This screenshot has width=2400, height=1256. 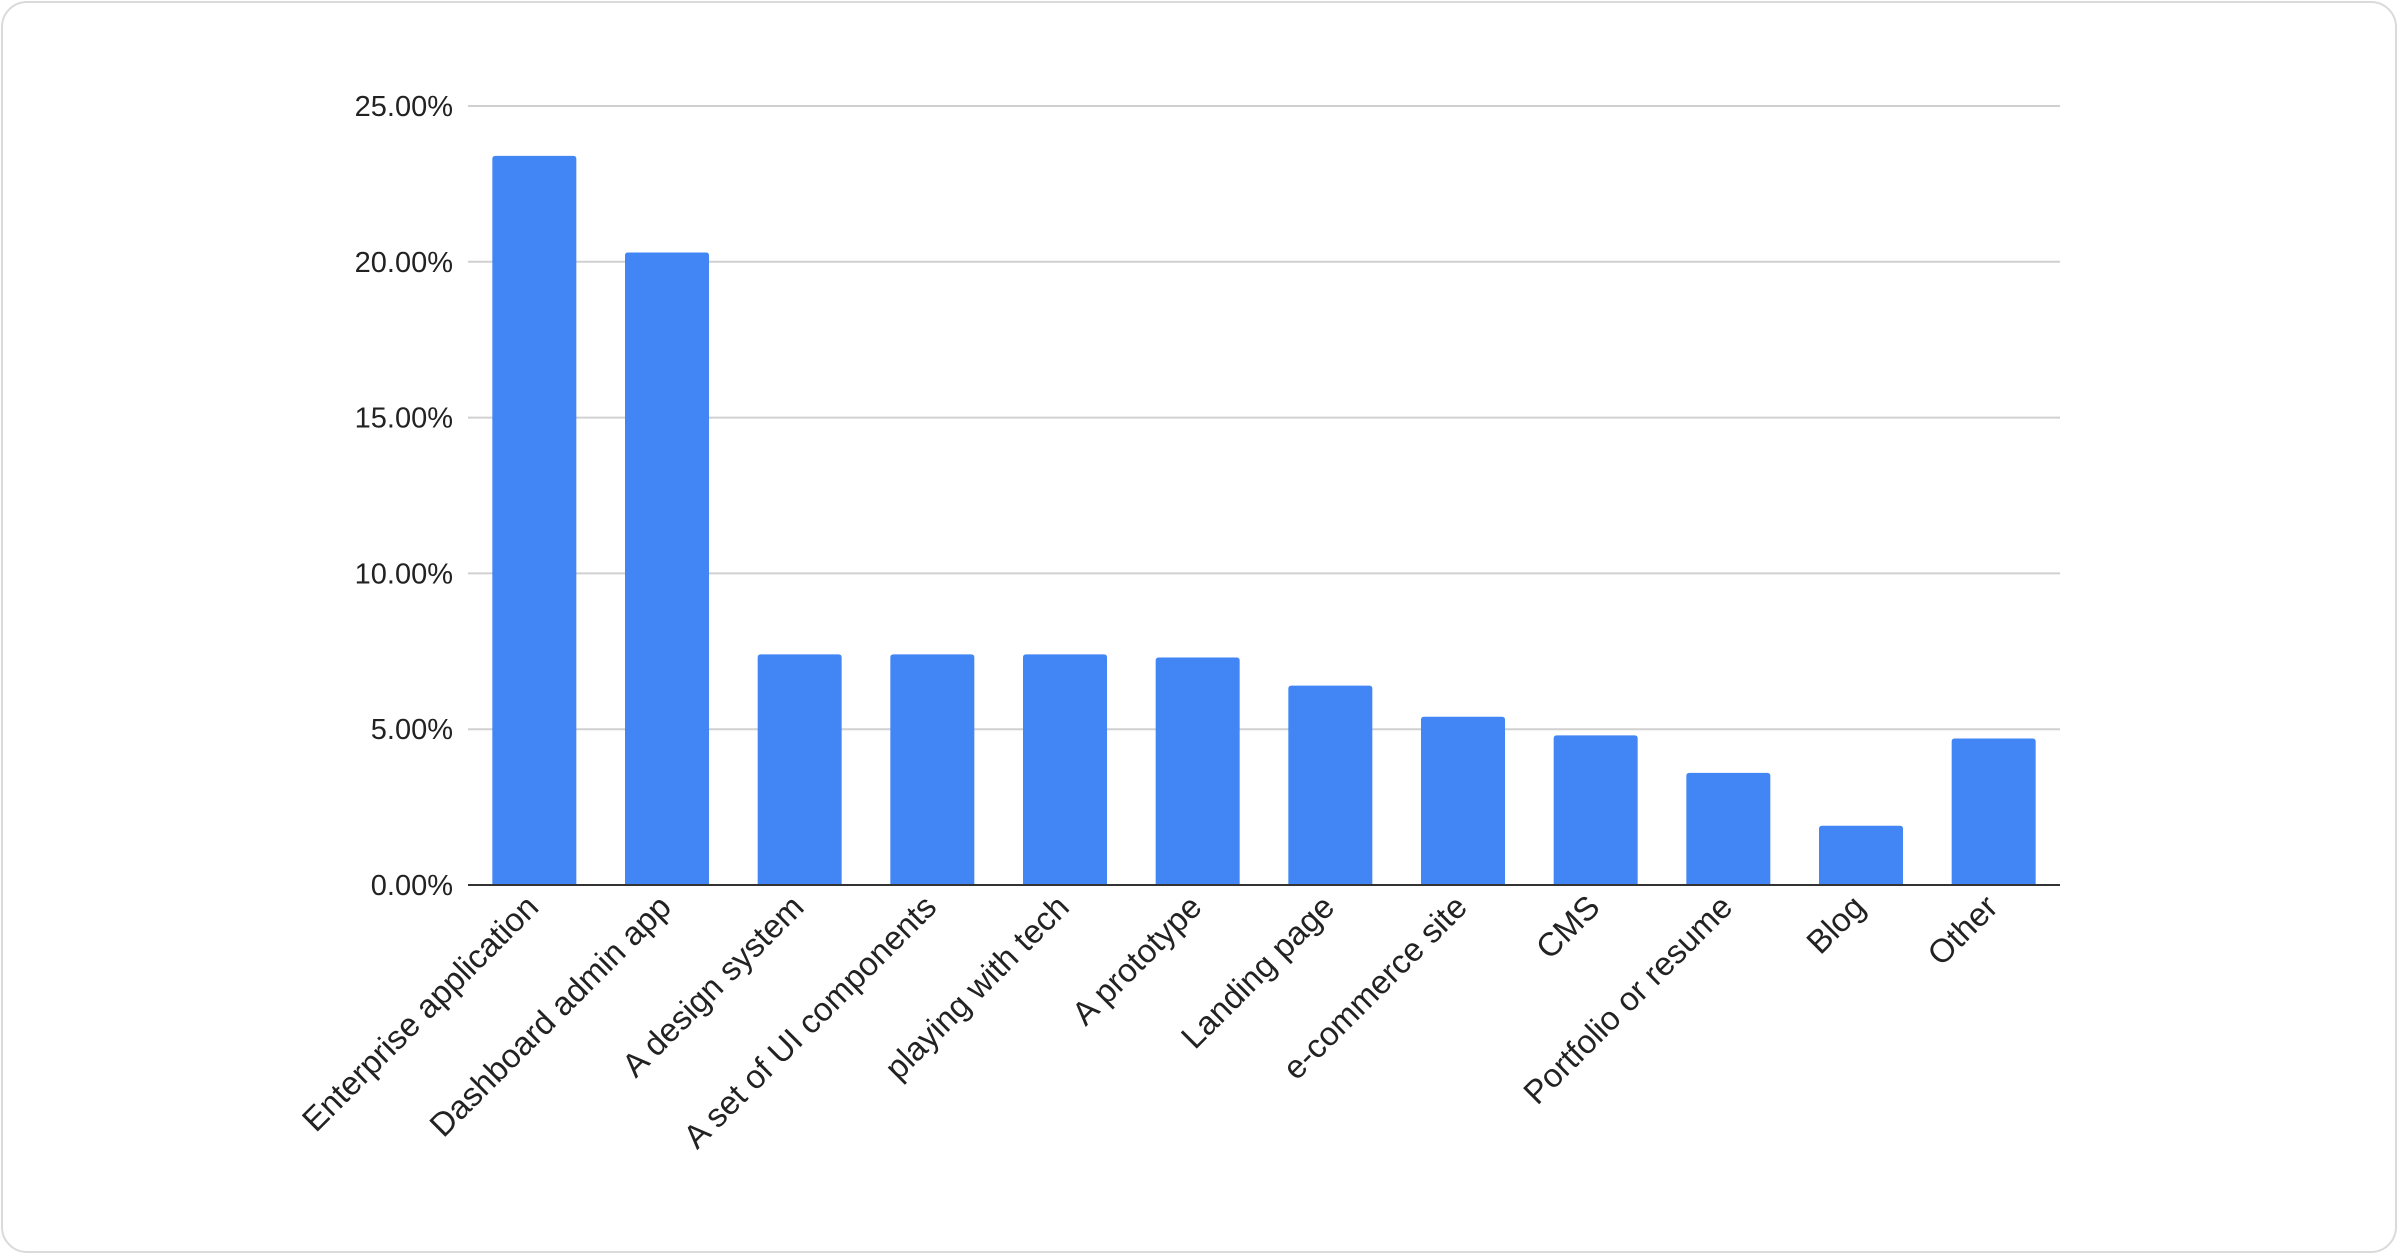 I want to click on y-tick-label: 20.00%, so click(x=404, y=263).